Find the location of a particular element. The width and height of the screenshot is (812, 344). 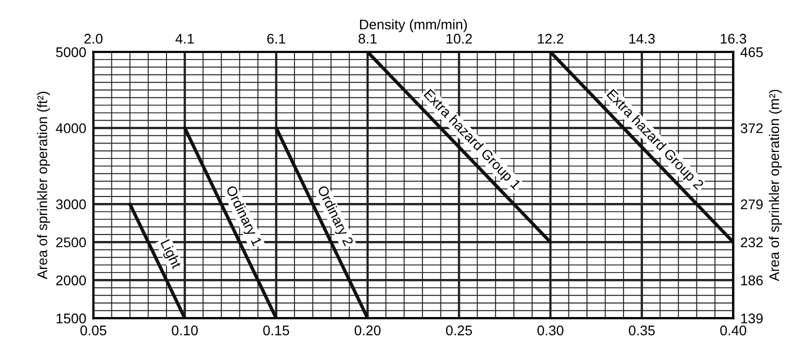

x2-tick-label: 14.3 is located at coordinates (642, 39).